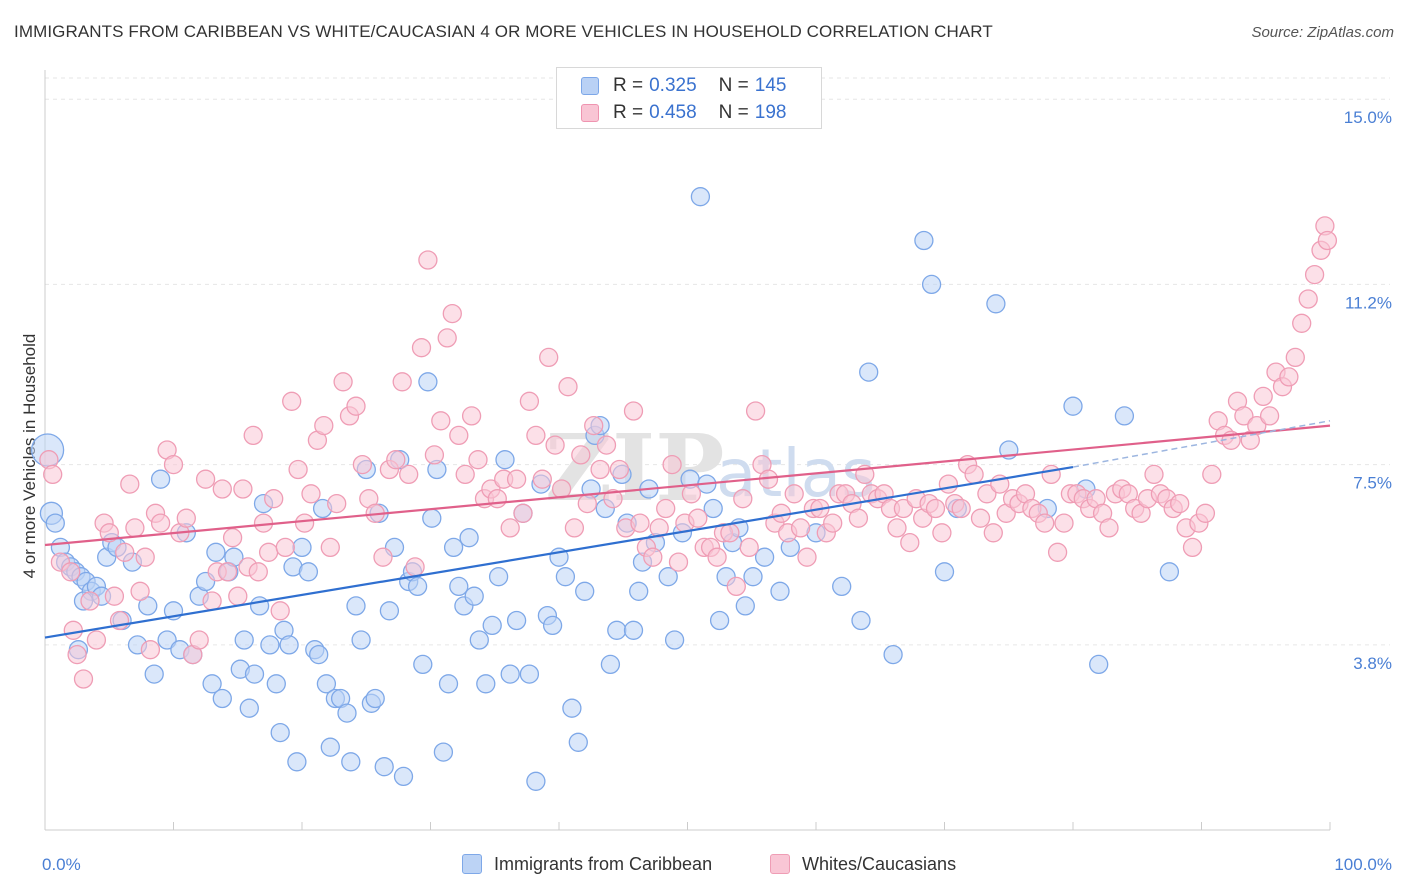 This screenshot has width=1406, height=892. Describe the element at coordinates (61, 864) in the screenshot. I see `x-tick-label-min: 0.0%` at that location.